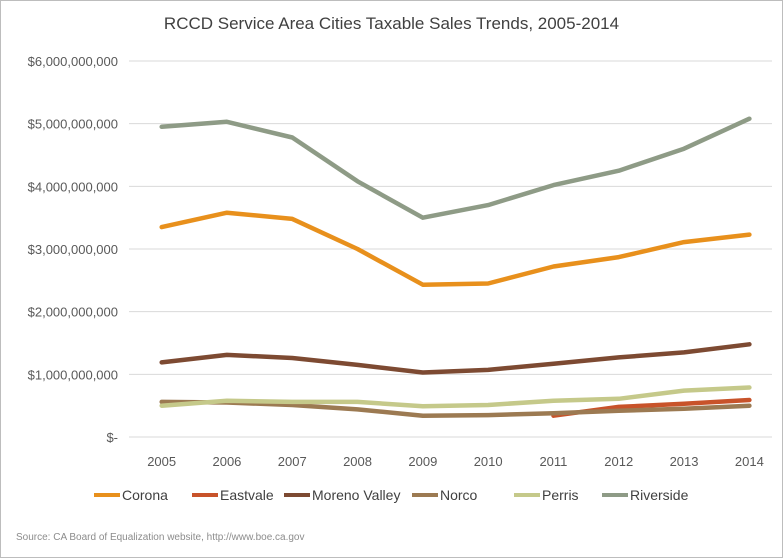 The image size is (783, 558). What do you see at coordinates (73, 312) in the screenshot?
I see `y-tick-label: $2,000,000,000` at bounding box center [73, 312].